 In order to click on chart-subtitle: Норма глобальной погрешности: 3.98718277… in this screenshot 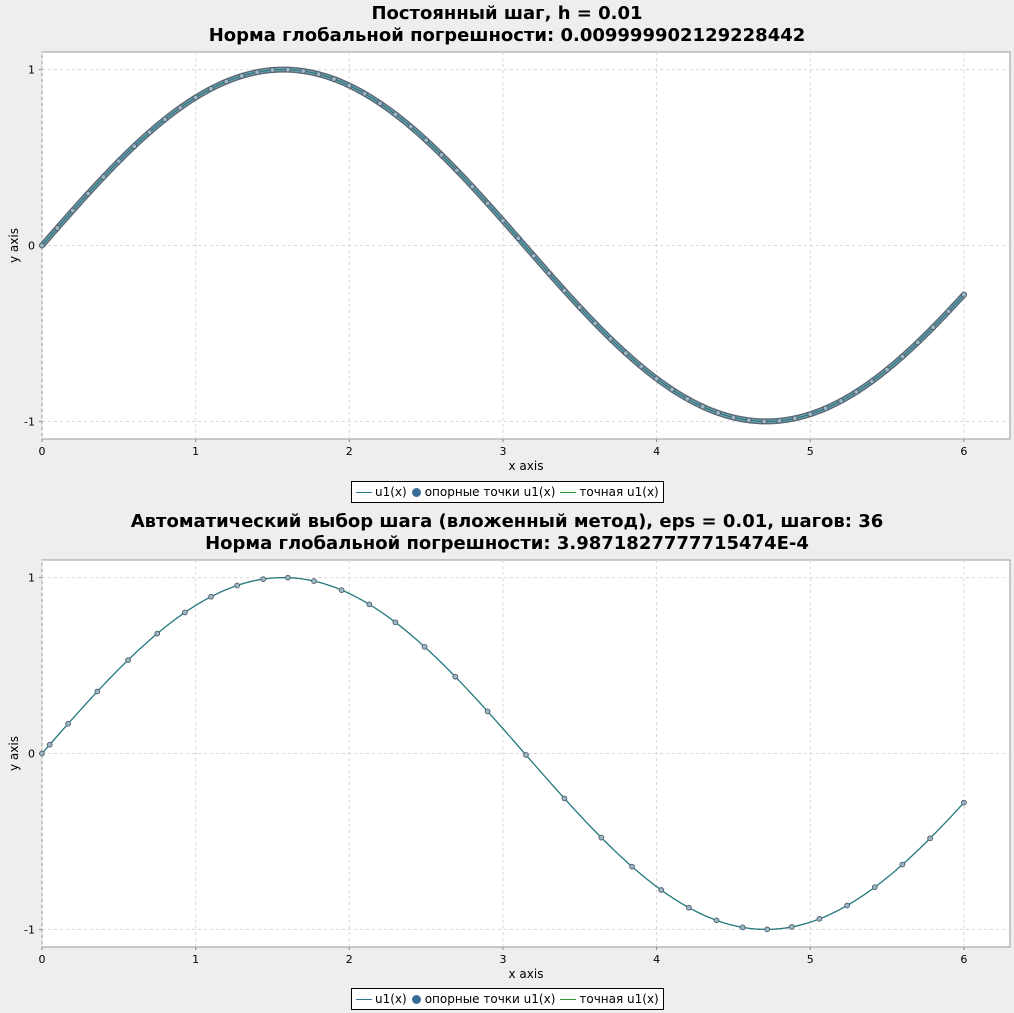, I will do `click(507, 543)`.